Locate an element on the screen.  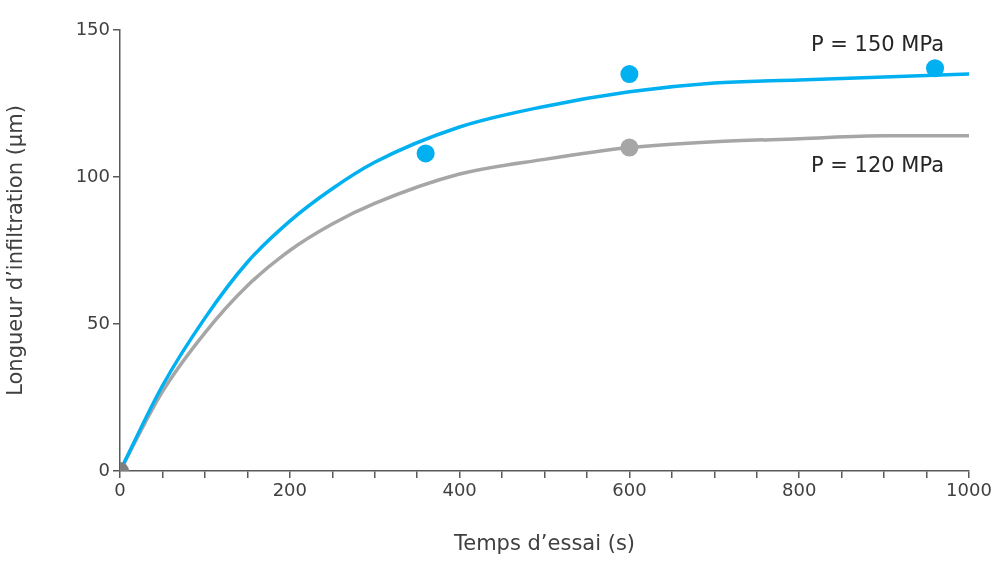
x-tick-label: 1000 is located at coordinates (969, 490).